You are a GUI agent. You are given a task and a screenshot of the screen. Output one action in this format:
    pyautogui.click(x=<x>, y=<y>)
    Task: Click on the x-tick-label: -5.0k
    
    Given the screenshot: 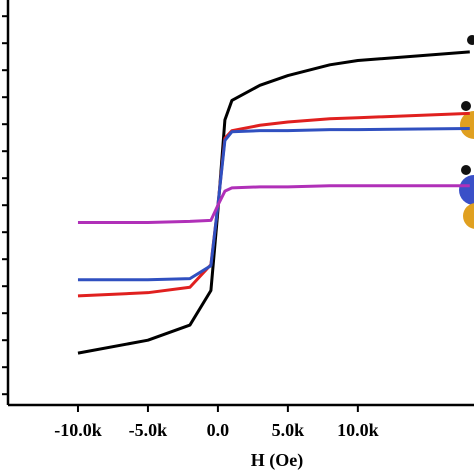 What is the action you would take?
    pyautogui.click(x=148, y=430)
    